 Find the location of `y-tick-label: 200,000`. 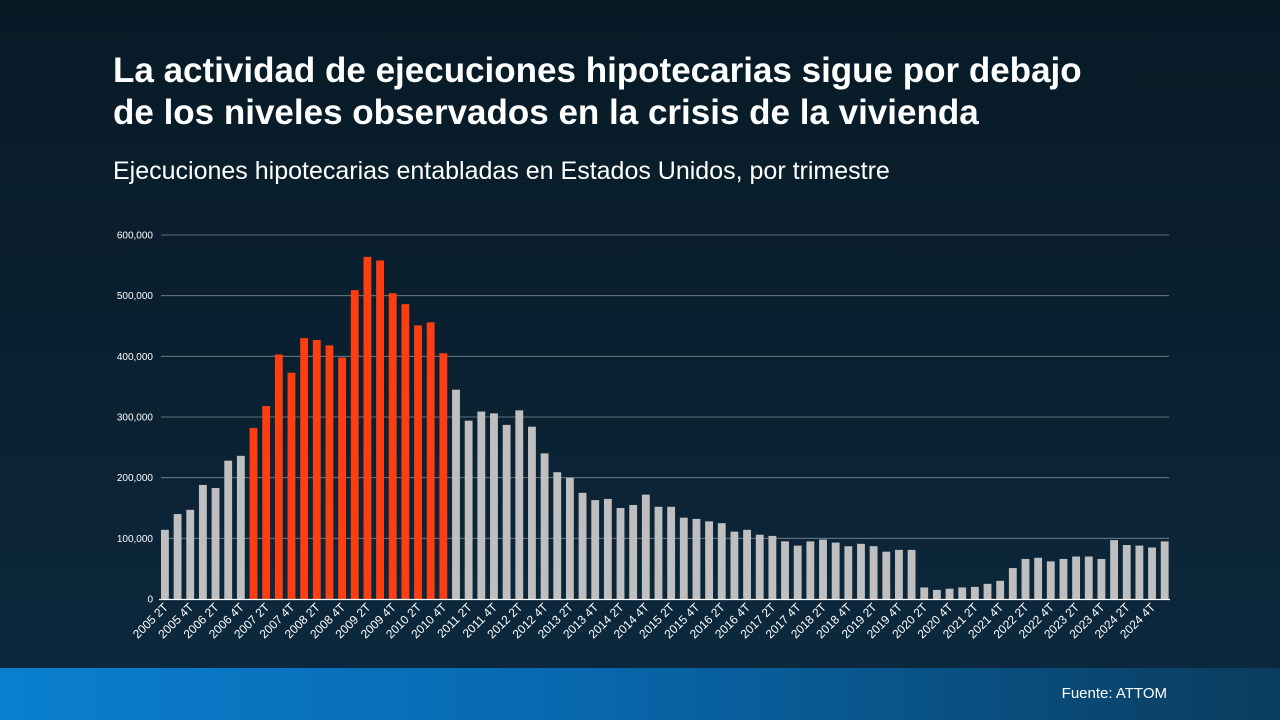

y-tick-label: 200,000 is located at coordinates (135, 478).